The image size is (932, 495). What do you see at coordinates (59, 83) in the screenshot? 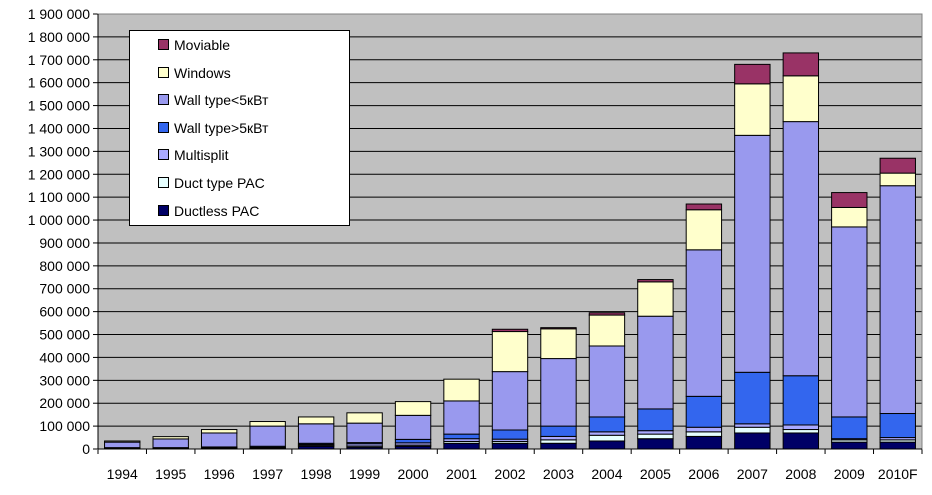
I see `y-tick-label: 1 600 000` at bounding box center [59, 83].